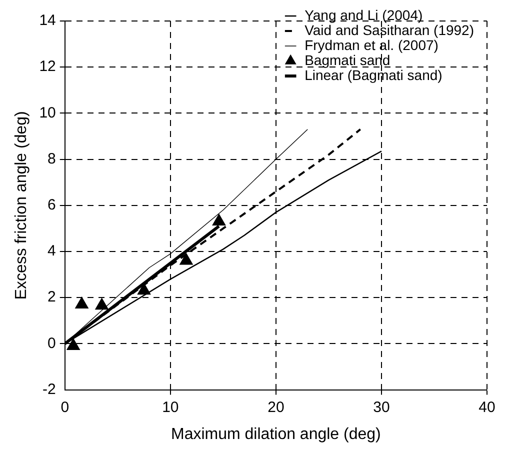  I want to click on y-tick-label: 0, so click(52, 343).